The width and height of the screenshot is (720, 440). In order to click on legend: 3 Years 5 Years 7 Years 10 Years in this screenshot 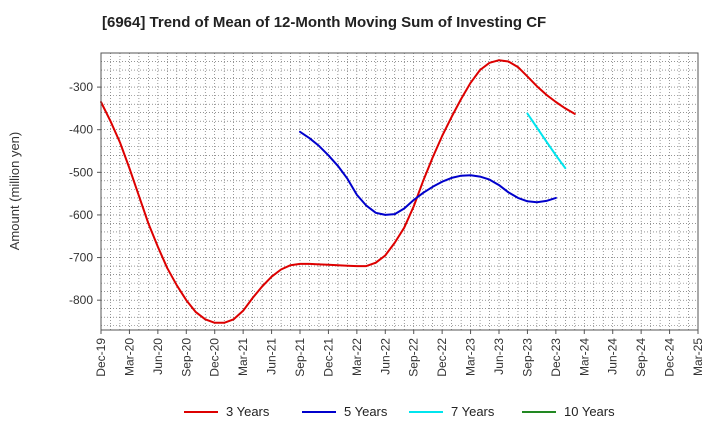, I will do `click(360, 415)`.